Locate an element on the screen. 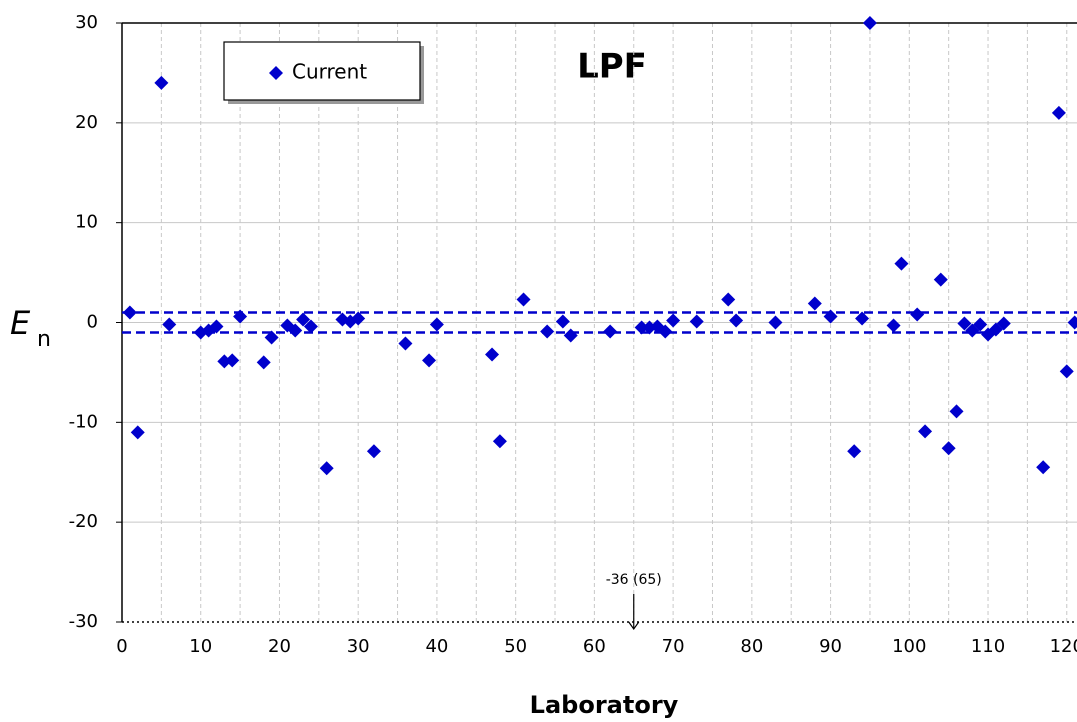 Image resolution: width=1077 pixels, height=722 pixels. y-axis-label-sub: n is located at coordinates (44, 339).